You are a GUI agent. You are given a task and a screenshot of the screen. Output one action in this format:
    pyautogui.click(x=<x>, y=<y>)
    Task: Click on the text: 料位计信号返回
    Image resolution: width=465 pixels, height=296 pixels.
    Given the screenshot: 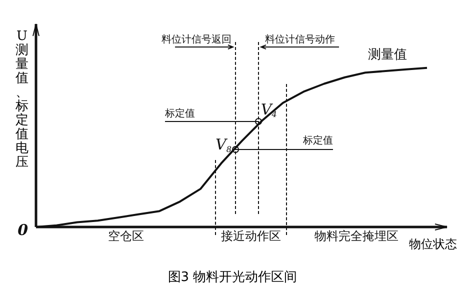 What is the action you would take?
    pyautogui.click(x=196, y=40)
    